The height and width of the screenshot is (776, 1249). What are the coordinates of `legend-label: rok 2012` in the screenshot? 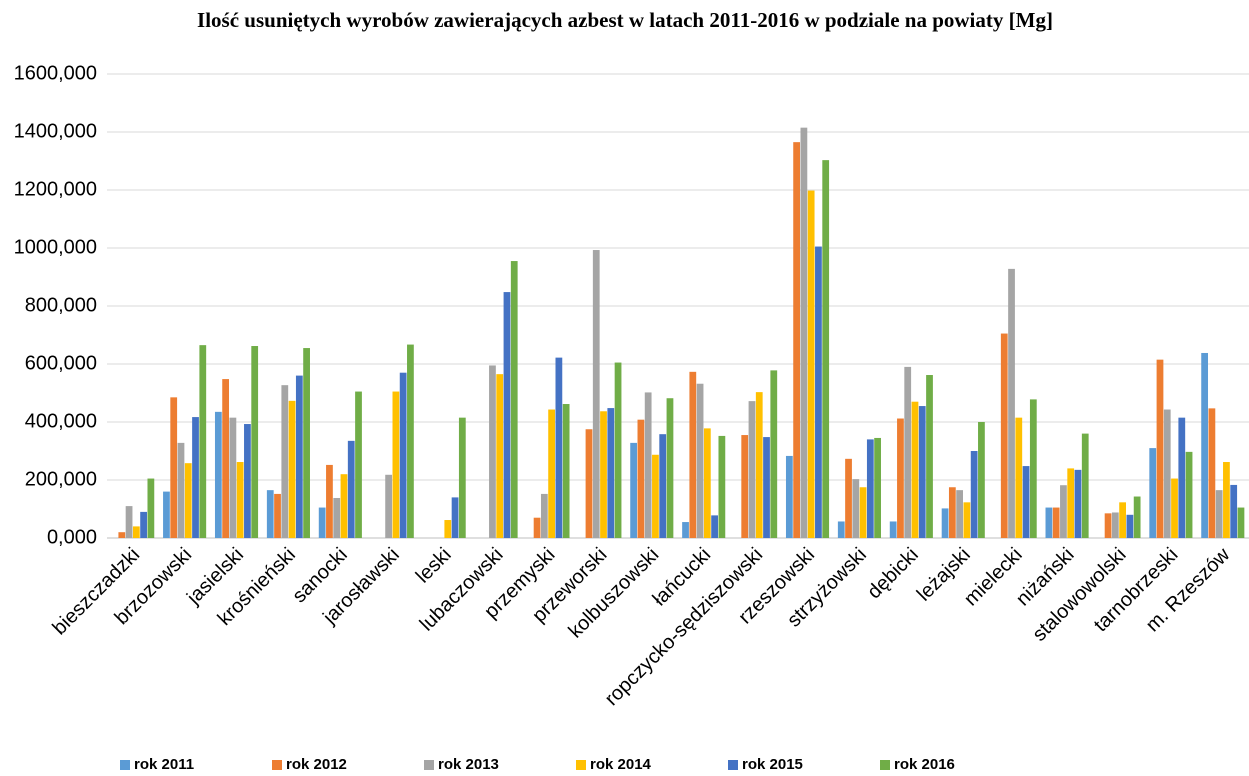 It's located at (316, 764).